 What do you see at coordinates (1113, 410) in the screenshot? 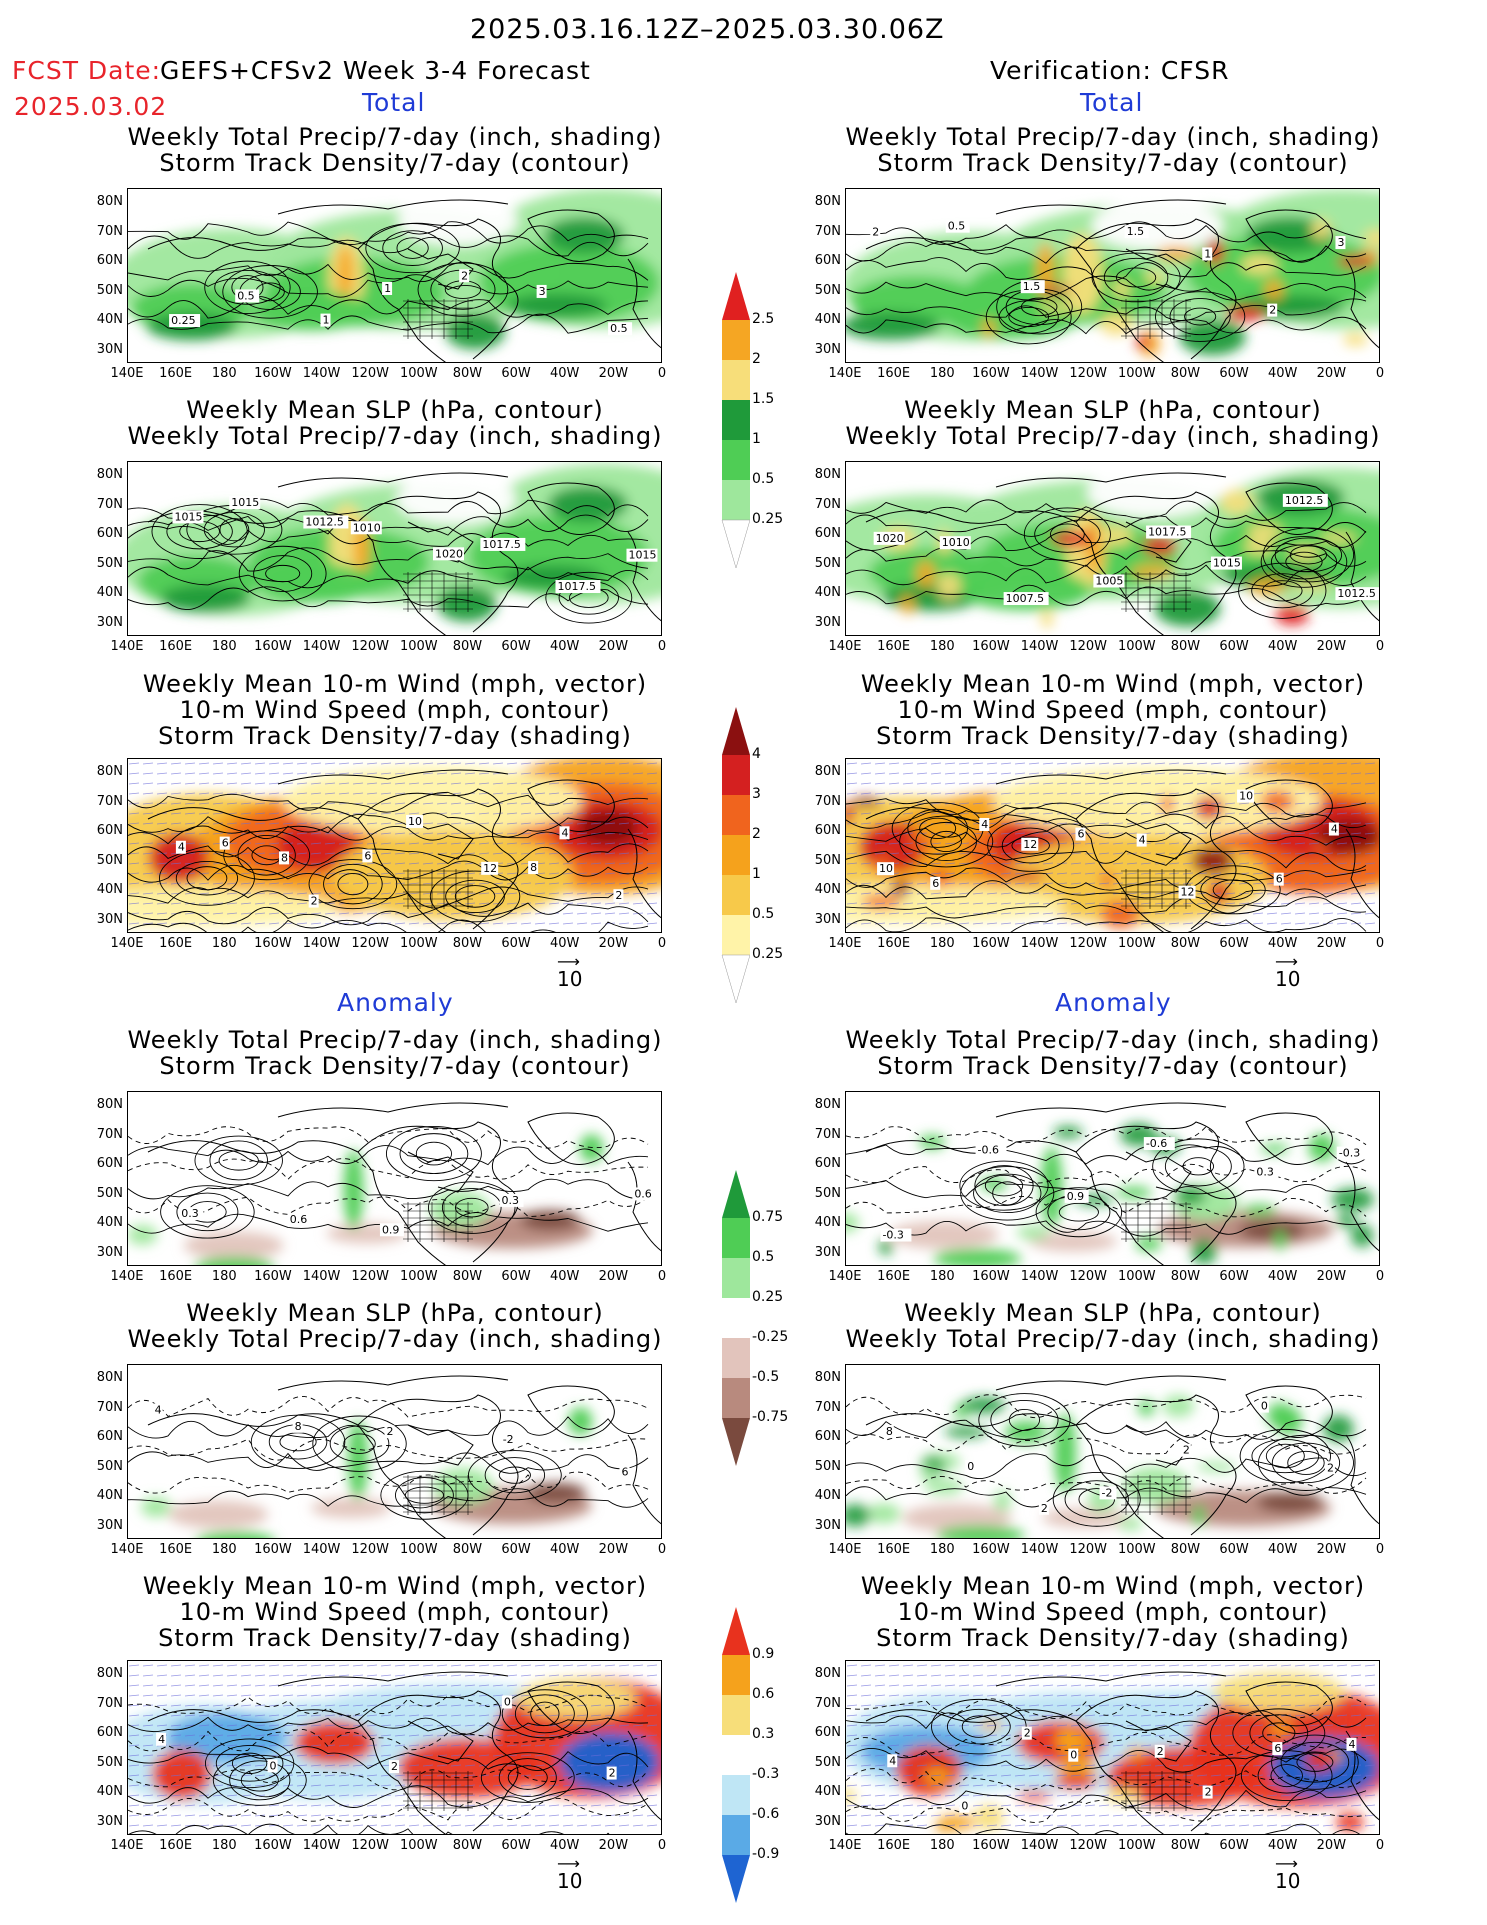
I see `panel-title-line: Weekly Mean SLP (hPa, contour)` at bounding box center [1113, 410].